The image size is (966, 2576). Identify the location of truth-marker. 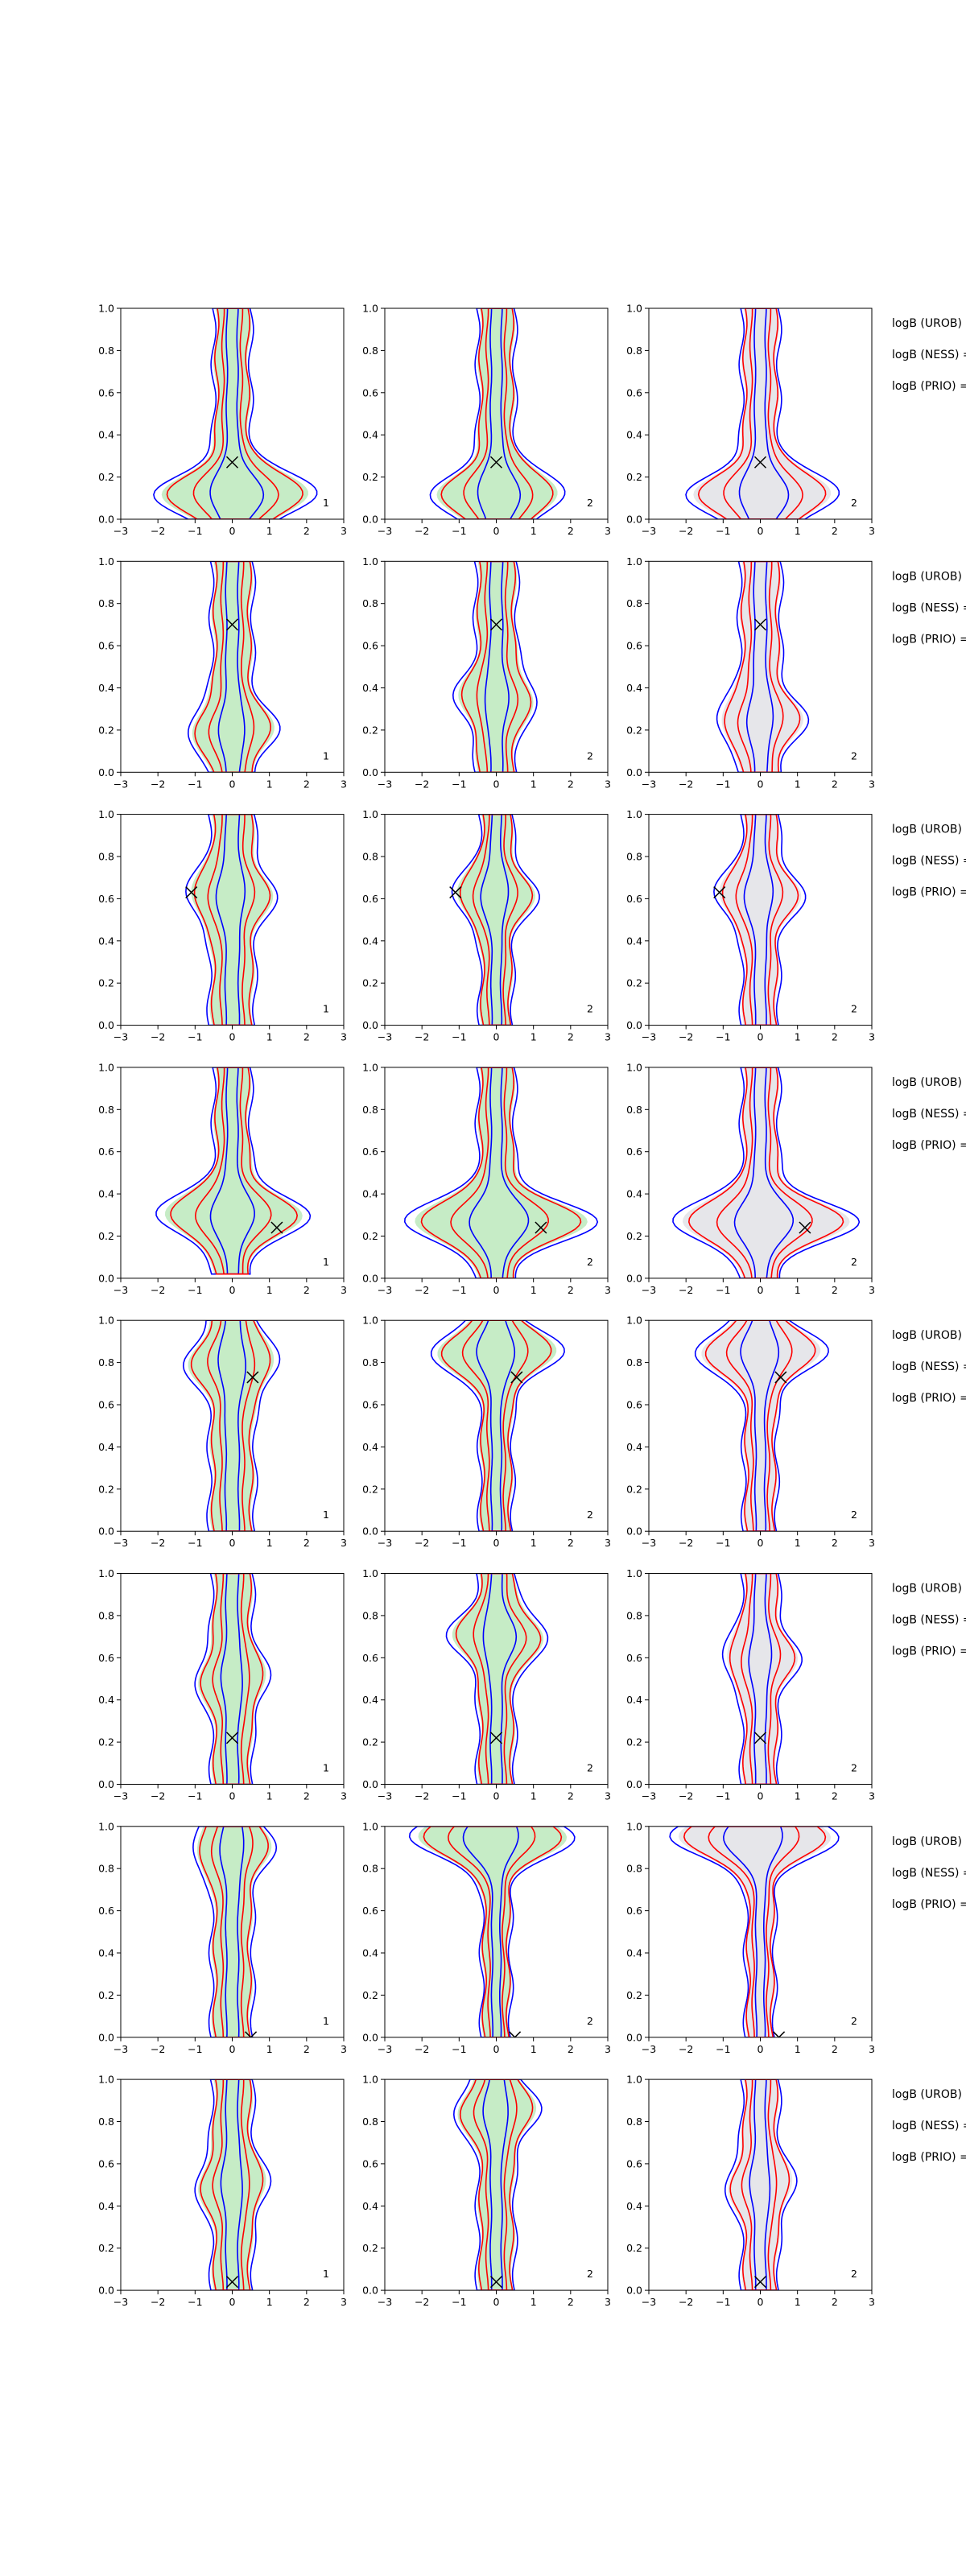
(191, 892).